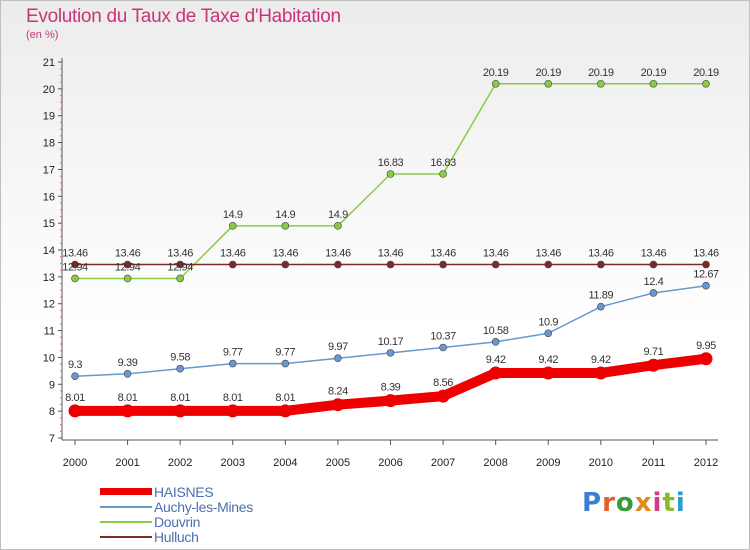 This screenshot has width=750, height=550. Describe the element at coordinates (390, 463) in the screenshot. I see `x-tick-label: 2006` at that location.